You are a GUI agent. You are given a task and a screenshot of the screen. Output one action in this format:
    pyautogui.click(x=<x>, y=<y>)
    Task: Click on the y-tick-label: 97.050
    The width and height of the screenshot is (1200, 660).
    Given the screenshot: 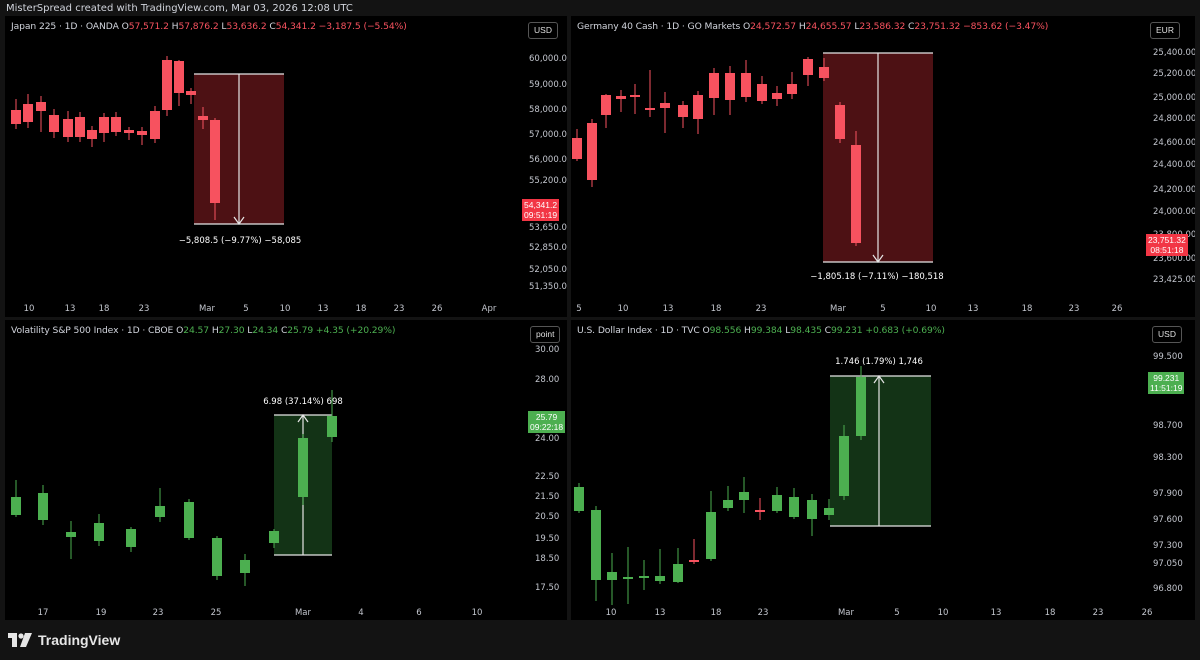 What is the action you would take?
    pyautogui.click(x=1168, y=564)
    